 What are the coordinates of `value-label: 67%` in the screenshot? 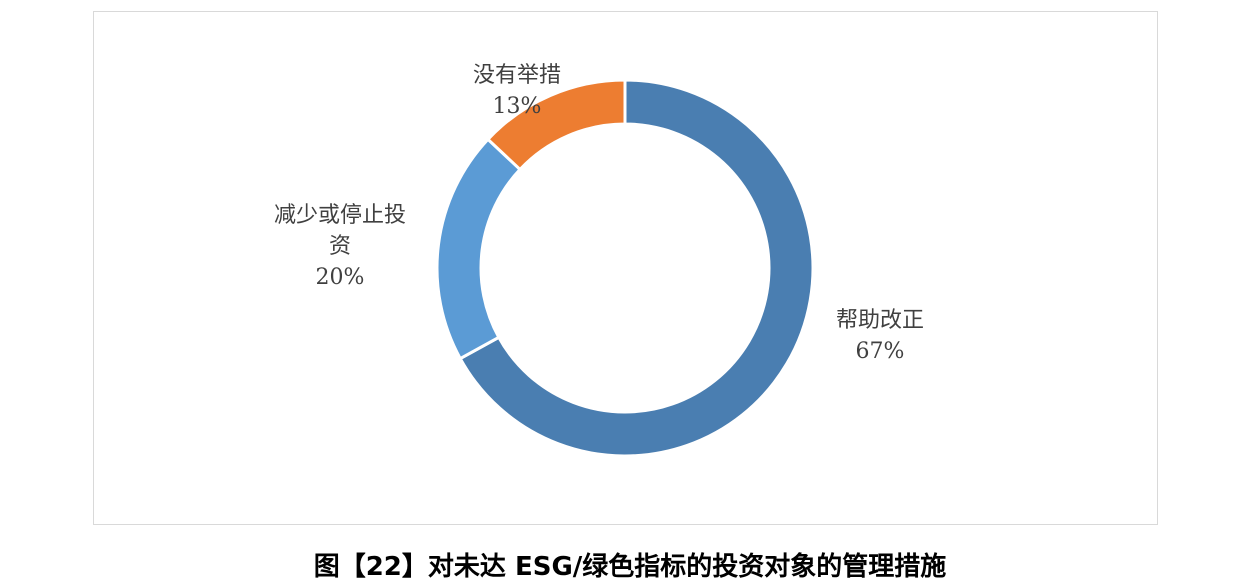 It's located at (880, 351).